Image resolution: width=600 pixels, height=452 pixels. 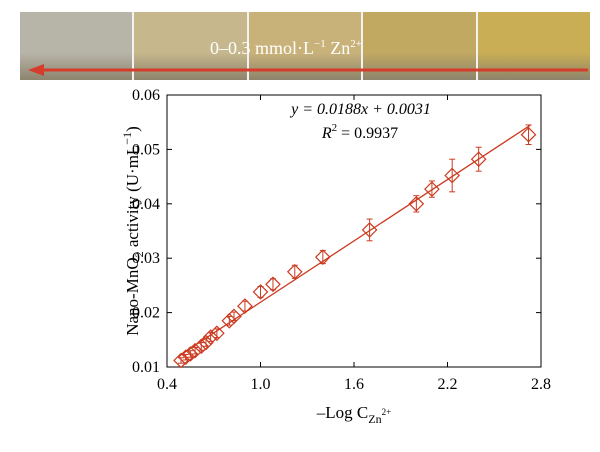 What do you see at coordinates (146, 313) in the screenshot?
I see `y-tick-label: 0.02` at bounding box center [146, 313].